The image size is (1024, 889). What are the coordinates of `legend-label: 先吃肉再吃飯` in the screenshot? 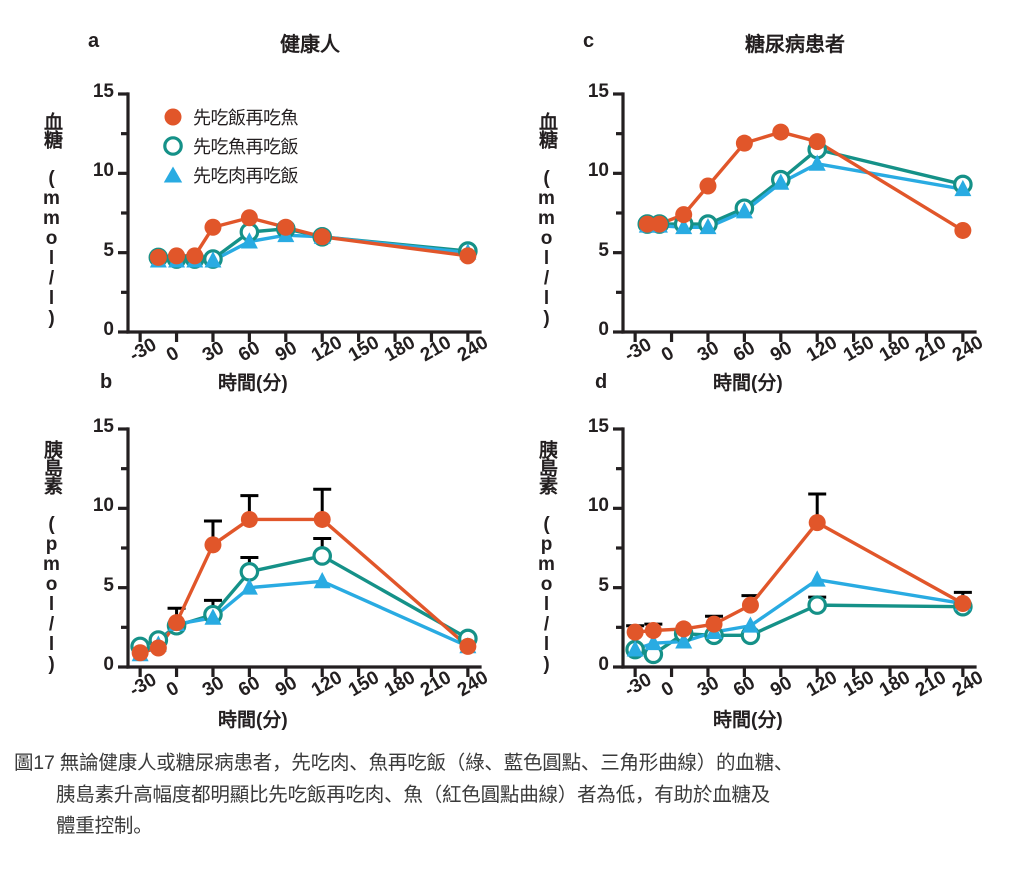 It's located at (246, 176).